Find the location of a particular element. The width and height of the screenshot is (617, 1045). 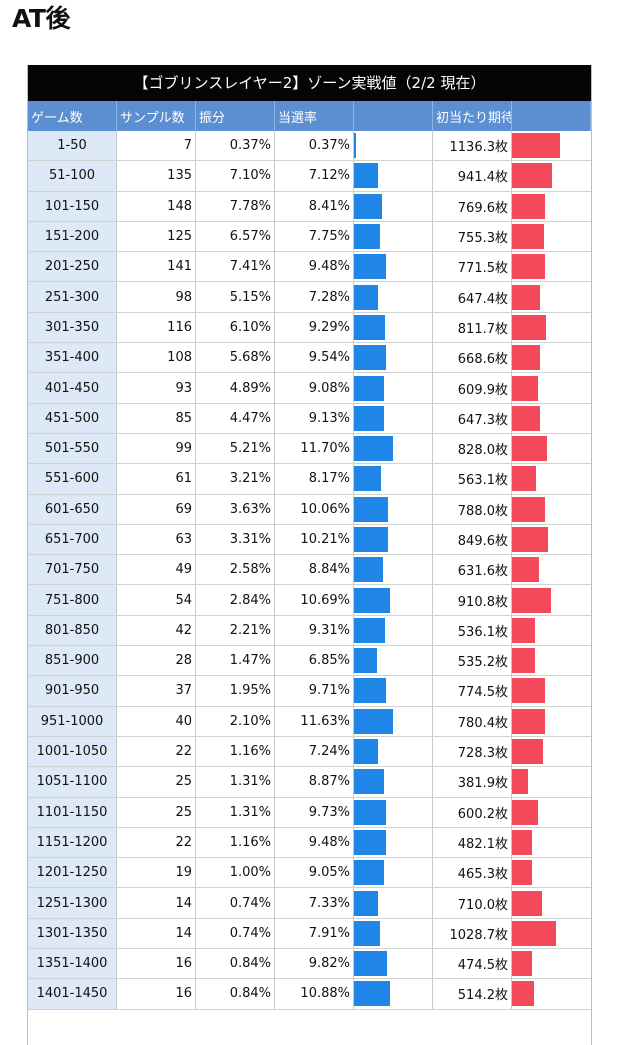

header-distribution: 振分 is located at coordinates (235, 116).